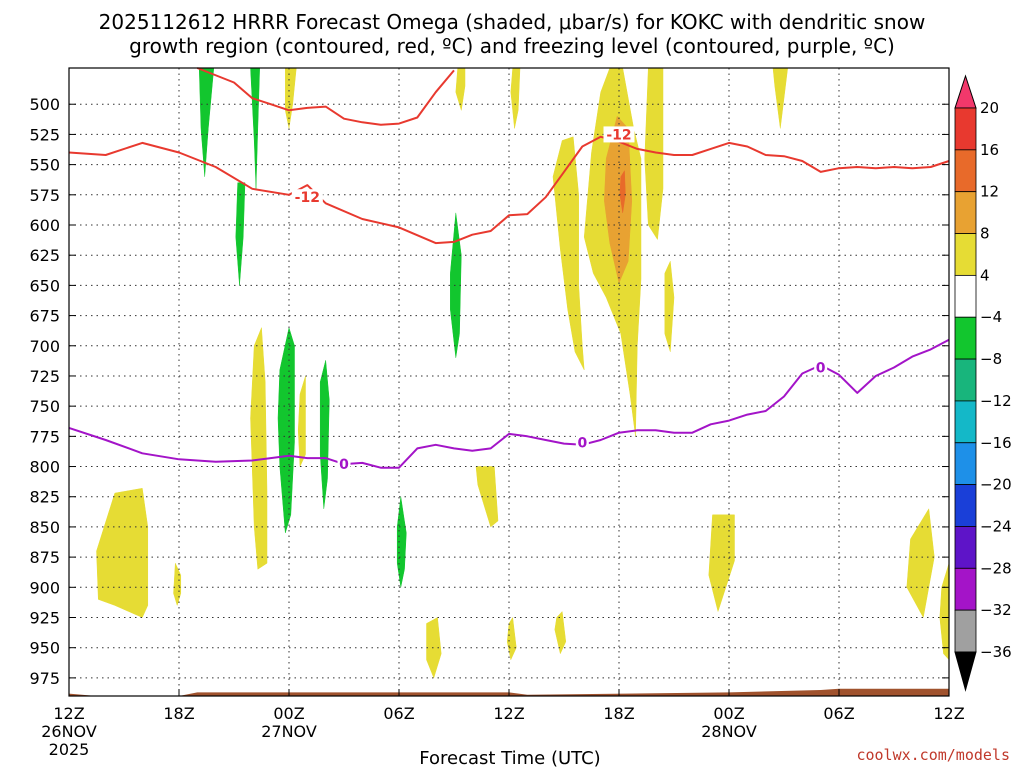  What do you see at coordinates (838, 713) in the screenshot?
I see `x-tick-label-42: 06Z` at bounding box center [838, 713].